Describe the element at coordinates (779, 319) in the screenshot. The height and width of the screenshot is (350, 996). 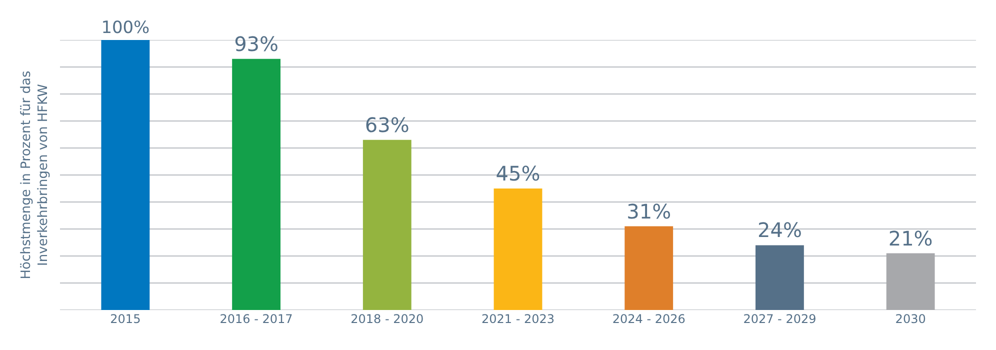
I see `x-tick-label: 2027 - 2029` at that location.